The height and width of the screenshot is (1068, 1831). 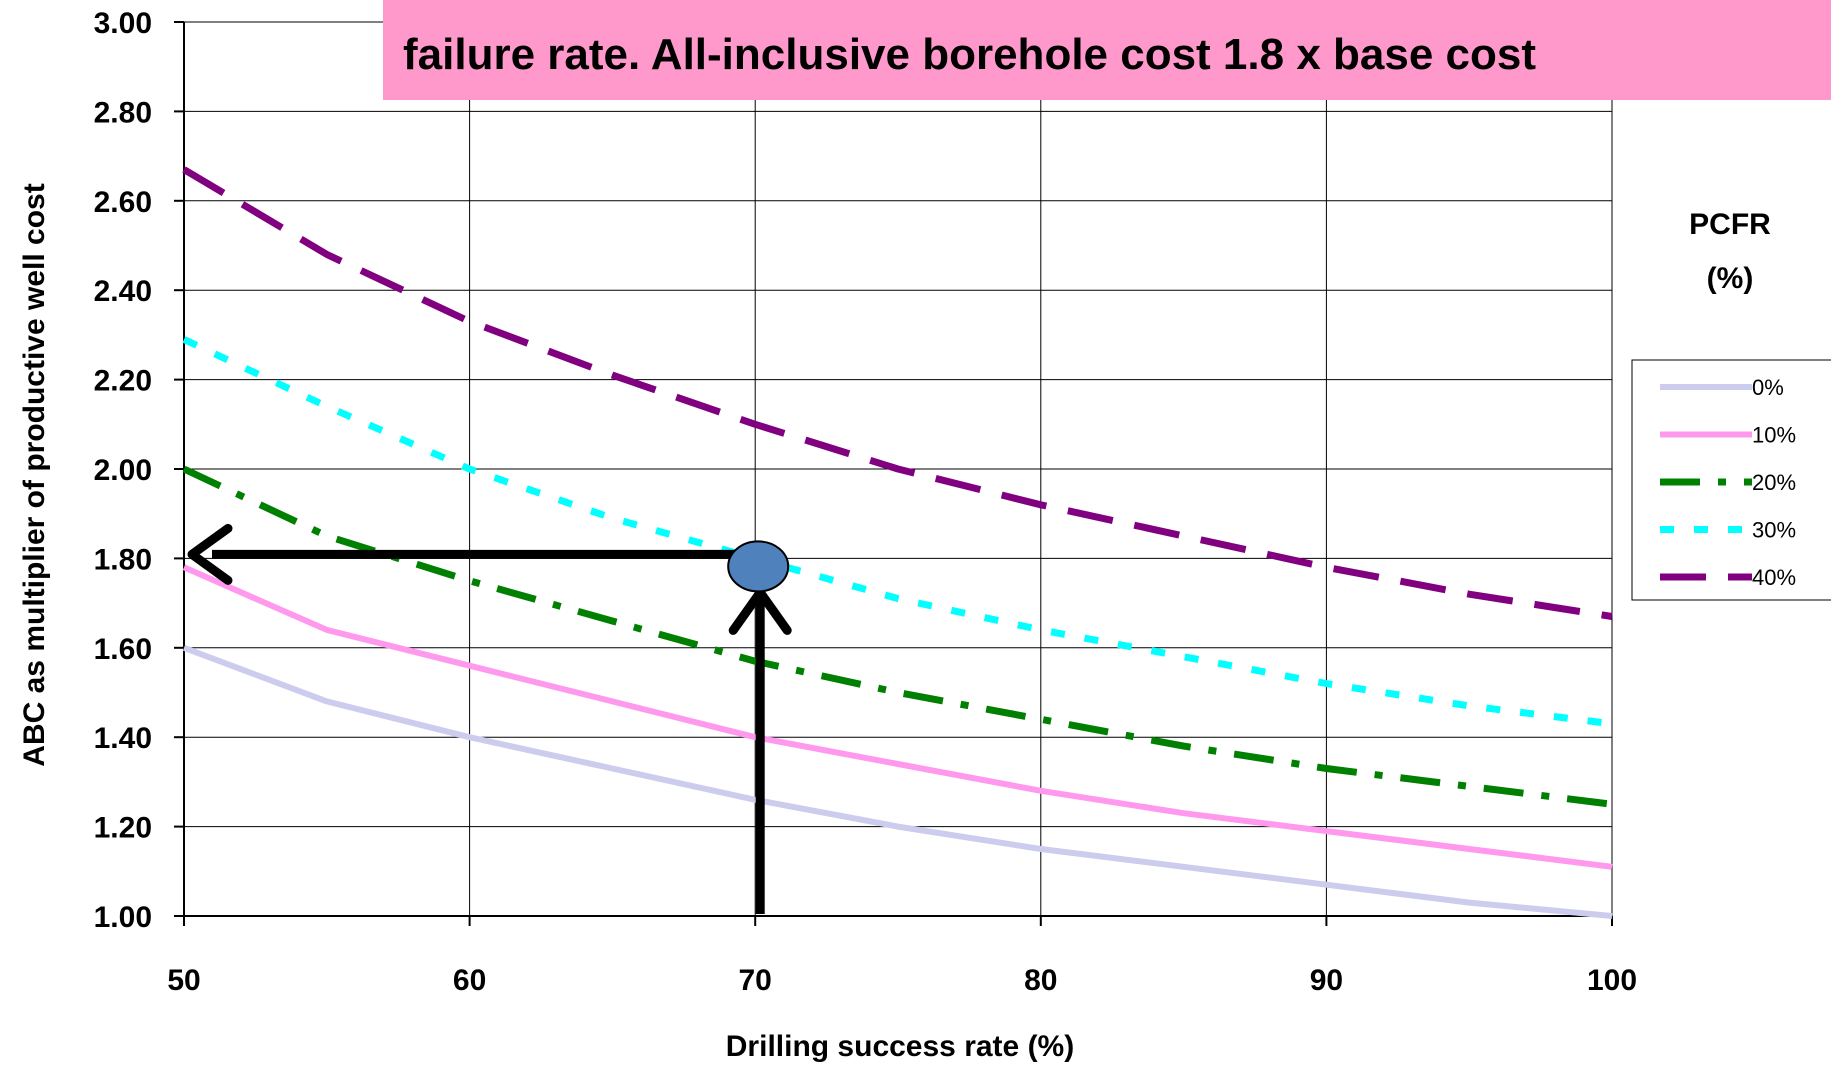 I want to click on x-tick-label: 50, so click(x=183, y=980).